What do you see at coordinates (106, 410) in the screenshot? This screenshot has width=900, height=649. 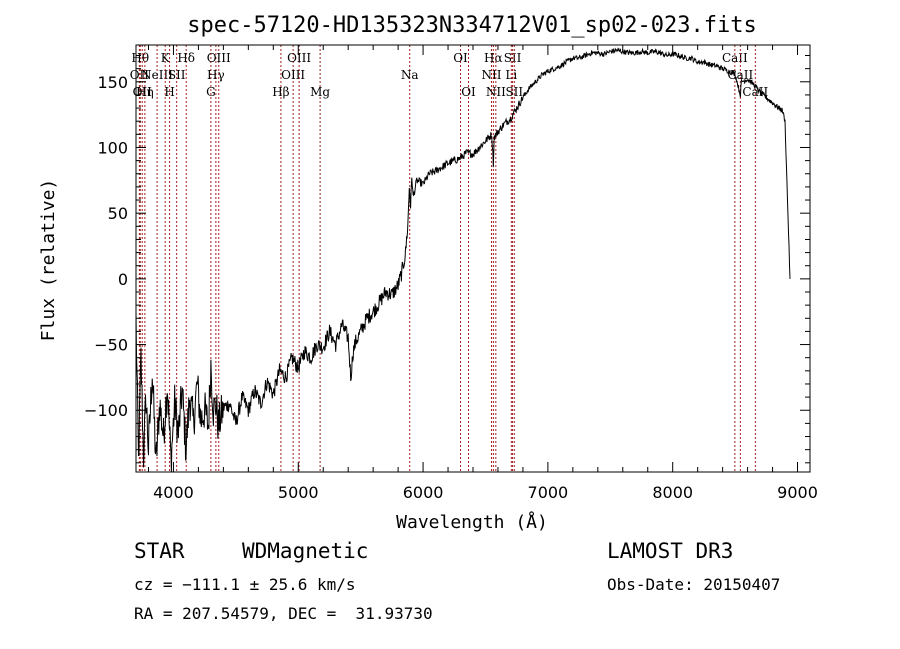 I see `y-tick-label: −100` at bounding box center [106, 410].